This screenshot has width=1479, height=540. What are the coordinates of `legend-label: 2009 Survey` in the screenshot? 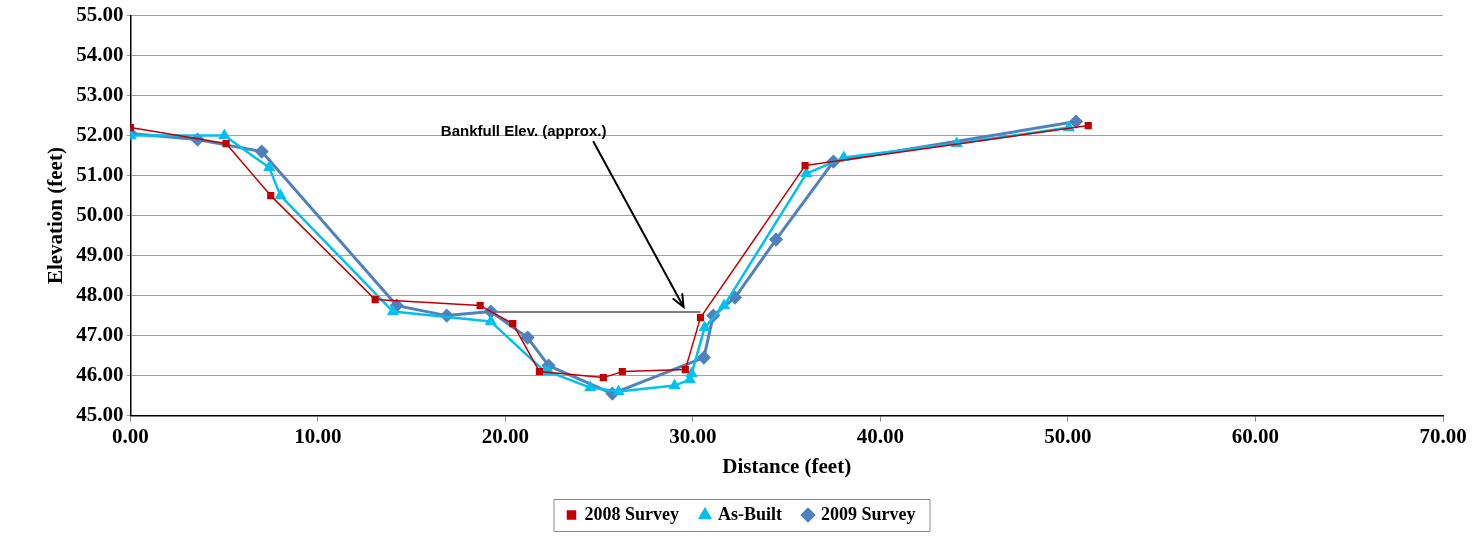 It's located at (868, 513).